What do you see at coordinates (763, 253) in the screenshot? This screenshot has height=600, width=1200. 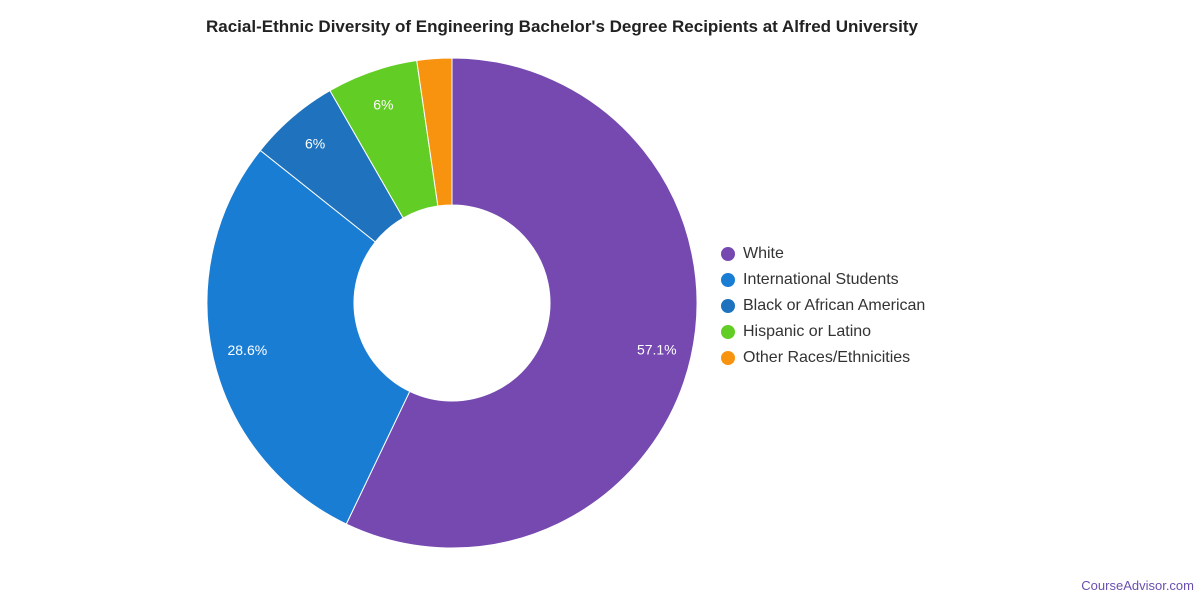 I see `legend-label: White` at bounding box center [763, 253].